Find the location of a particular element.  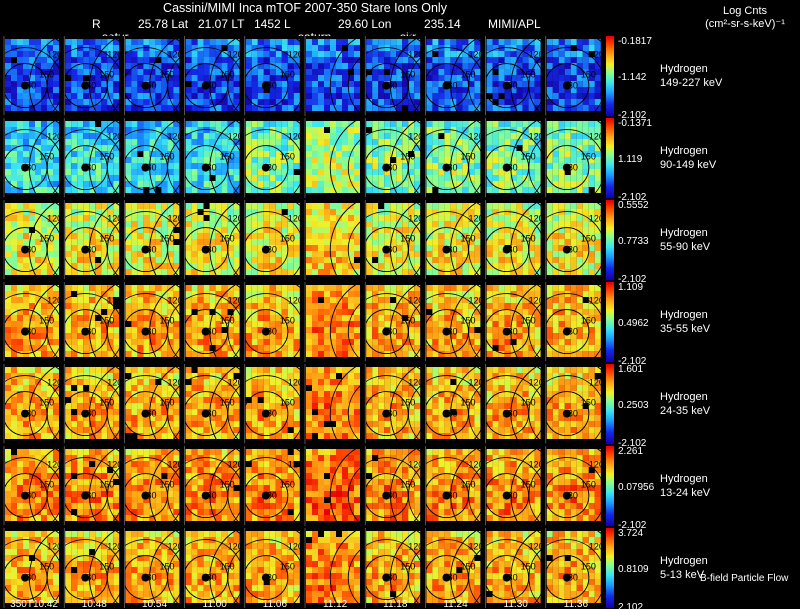

panel-energy: 5-13 keV is located at coordinates (682, 575).